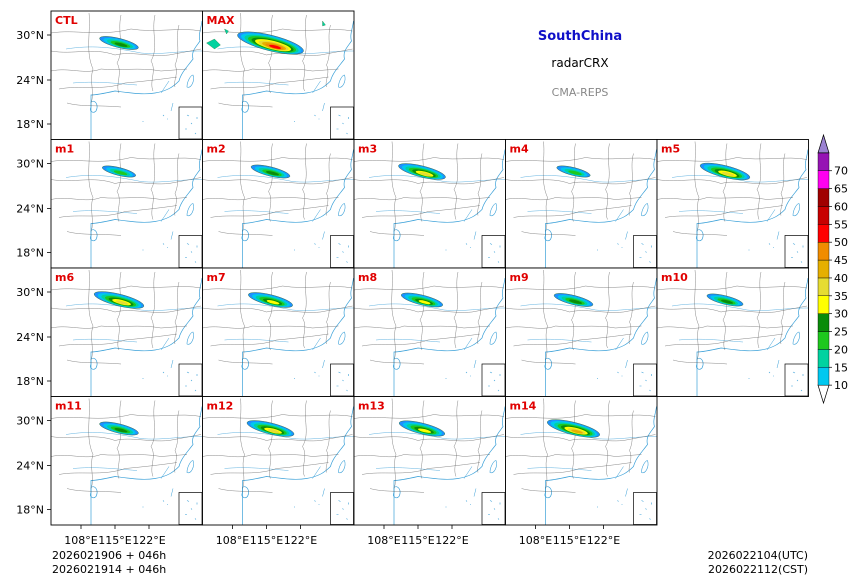 This screenshot has height=588, width=860. I want to click on region-title: SouthChina, so click(580, 36).